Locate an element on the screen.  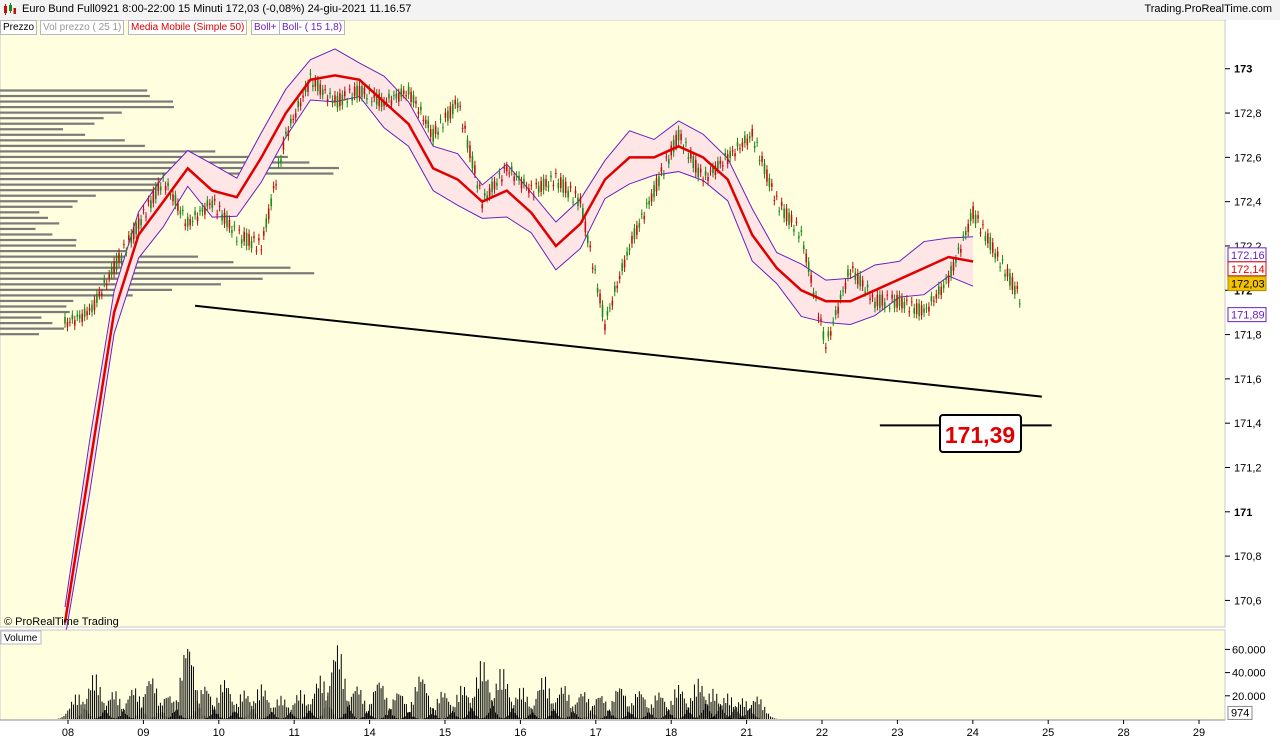
trendline is located at coordinates (618, 351).